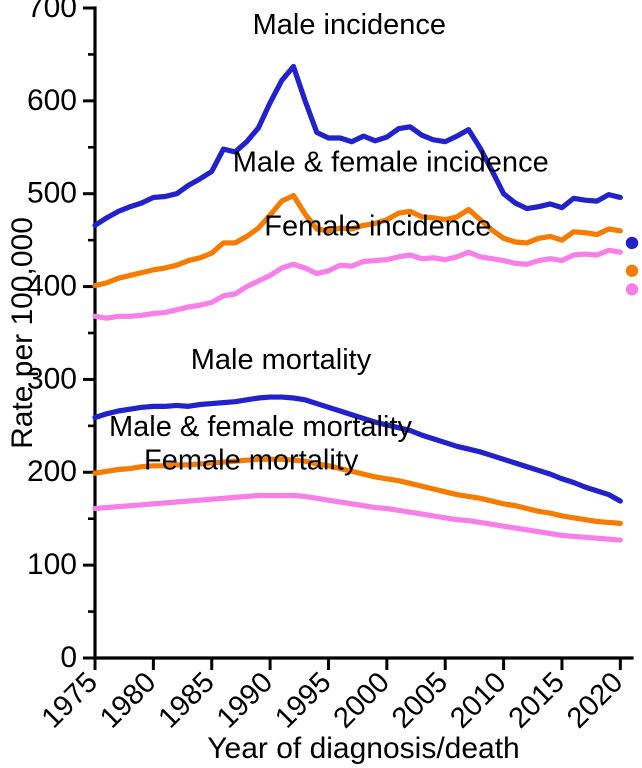 Image resolution: width=642 pixels, height=768 pixels. I want to click on series-line-female-incidence, so click(357, 284).